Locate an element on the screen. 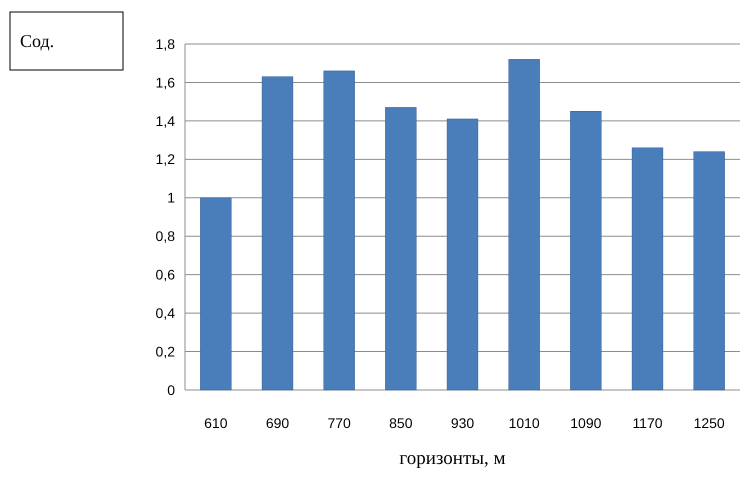  x-tick-label: 930 is located at coordinates (462, 423).